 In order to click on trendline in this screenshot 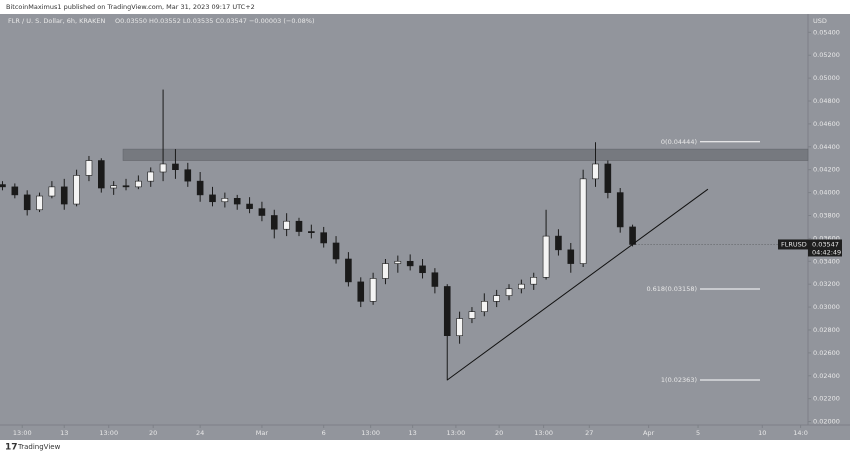, I will do `click(577, 284)`.